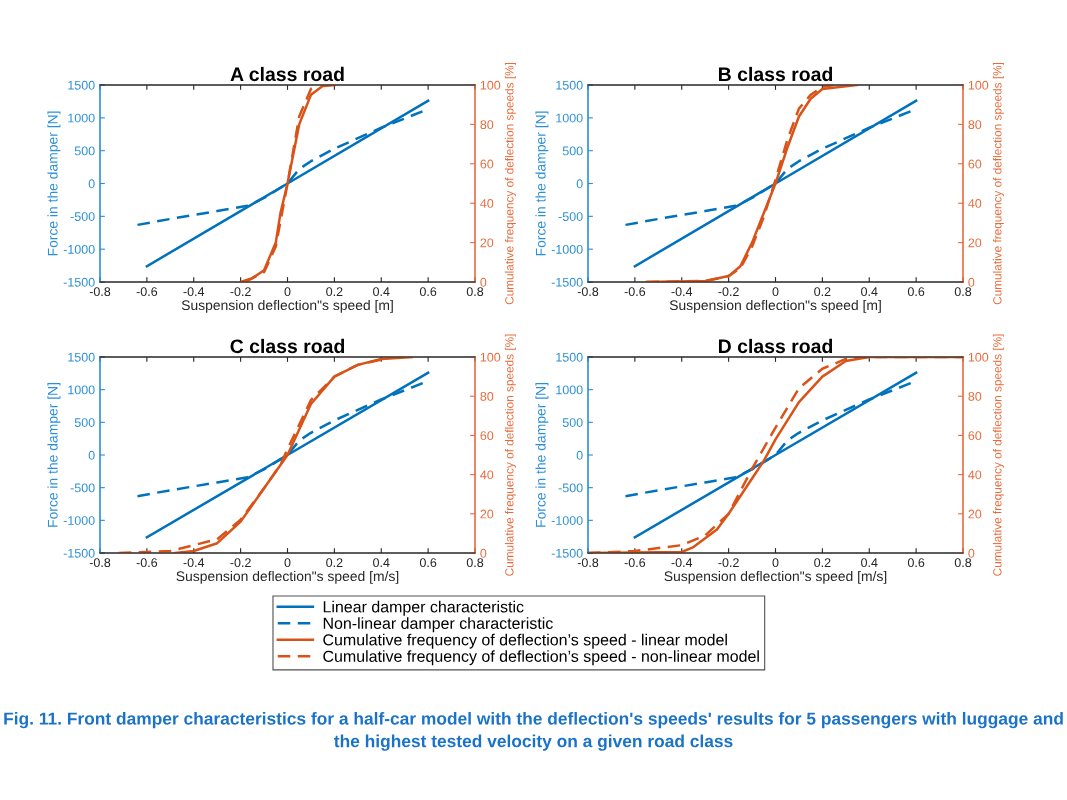 The width and height of the screenshot is (1067, 800). What do you see at coordinates (541, 658) in the screenshot?
I see `legend-label: Cumulative frequency of deflection’s speed - non-linear model` at bounding box center [541, 658].